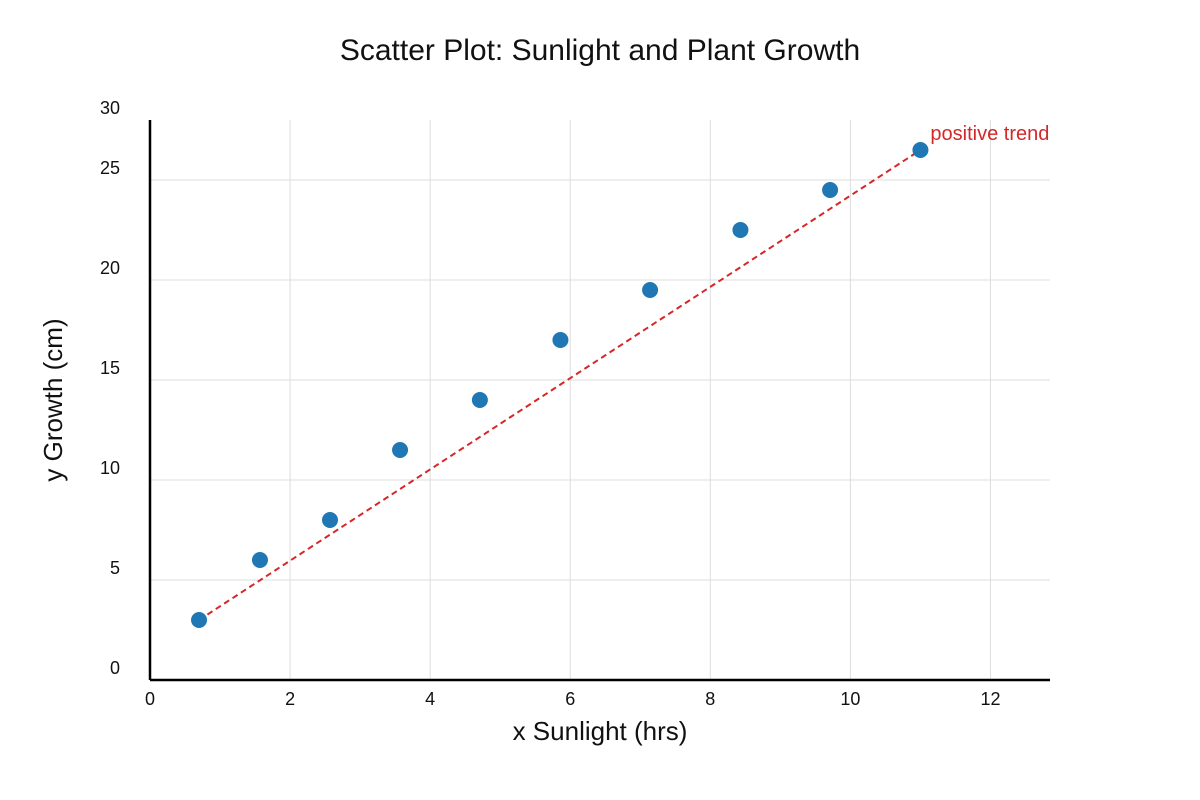 The image size is (1200, 800). Describe the element at coordinates (110, 388) in the screenshot. I see `y-tick-labels: 0 5 10 15 20 25 30` at that location.